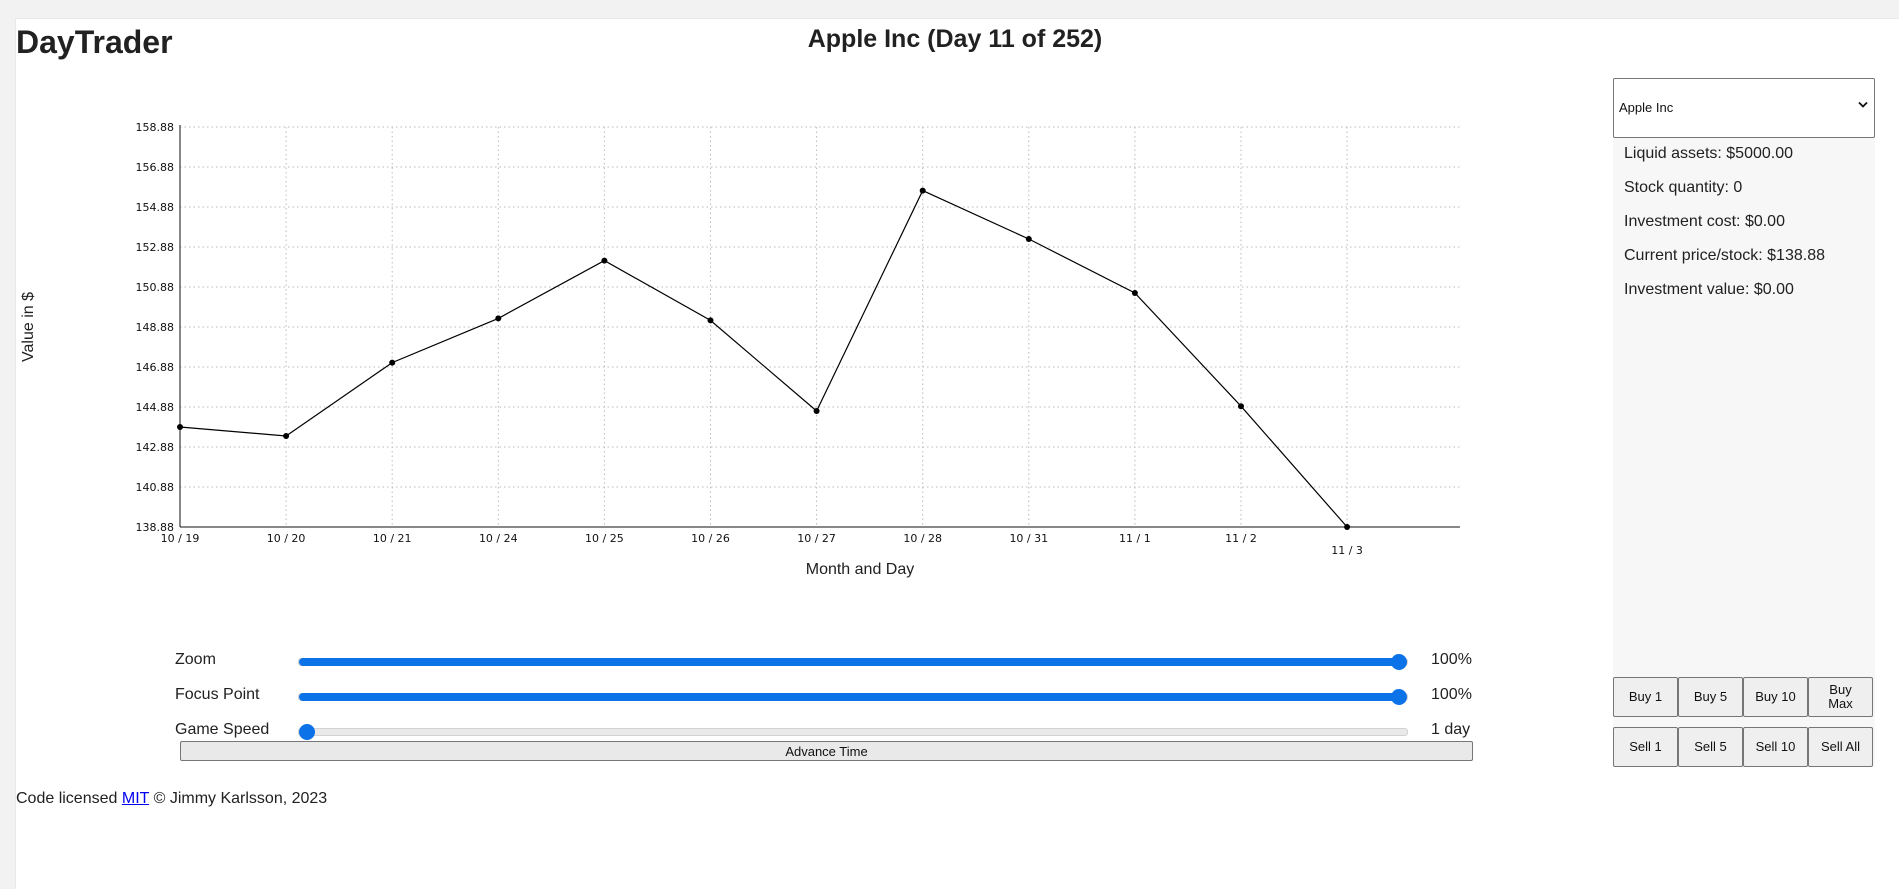  What do you see at coordinates (922, 538) in the screenshot?
I see `x-tick-label: 10 / 28` at bounding box center [922, 538].